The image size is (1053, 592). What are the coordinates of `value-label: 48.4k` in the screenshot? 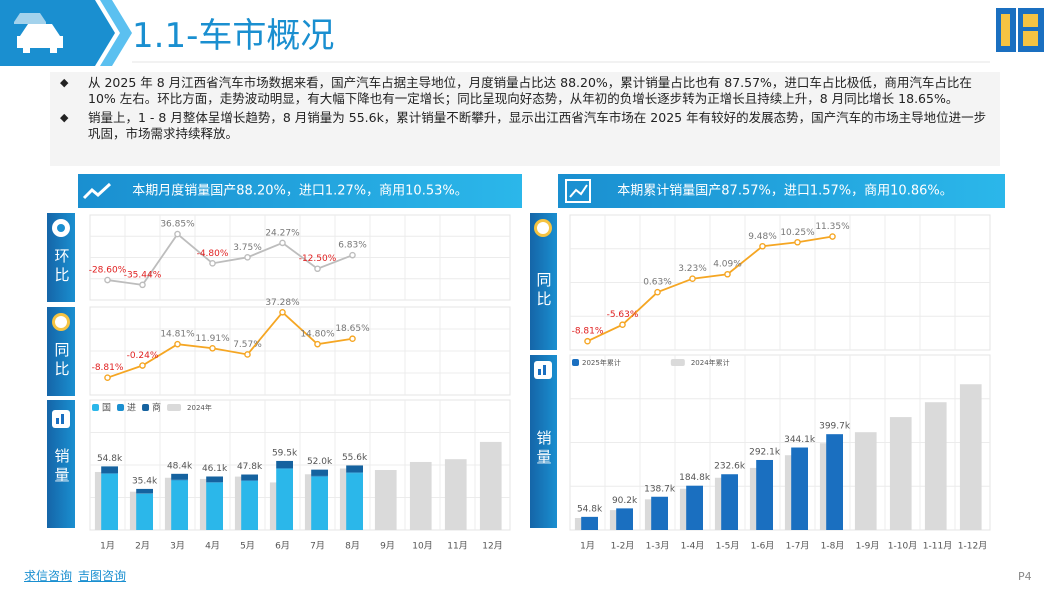 It's located at (180, 466).